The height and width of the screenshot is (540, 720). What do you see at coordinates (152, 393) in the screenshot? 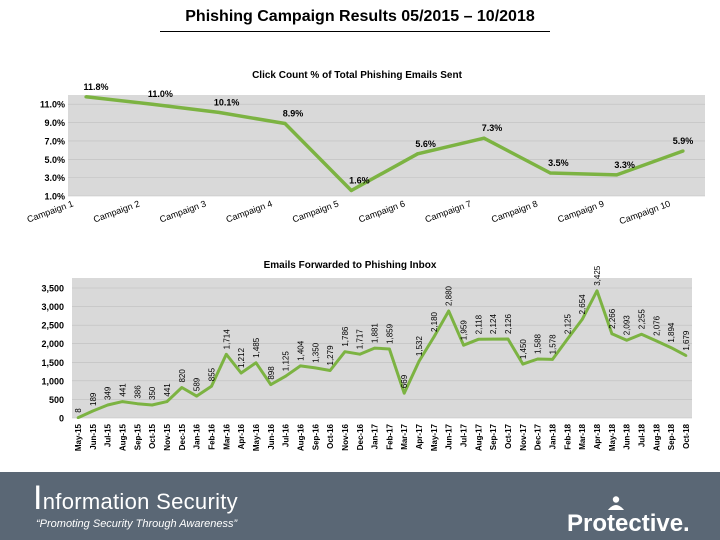
I see `chart2-data-label: 350` at bounding box center [152, 393].